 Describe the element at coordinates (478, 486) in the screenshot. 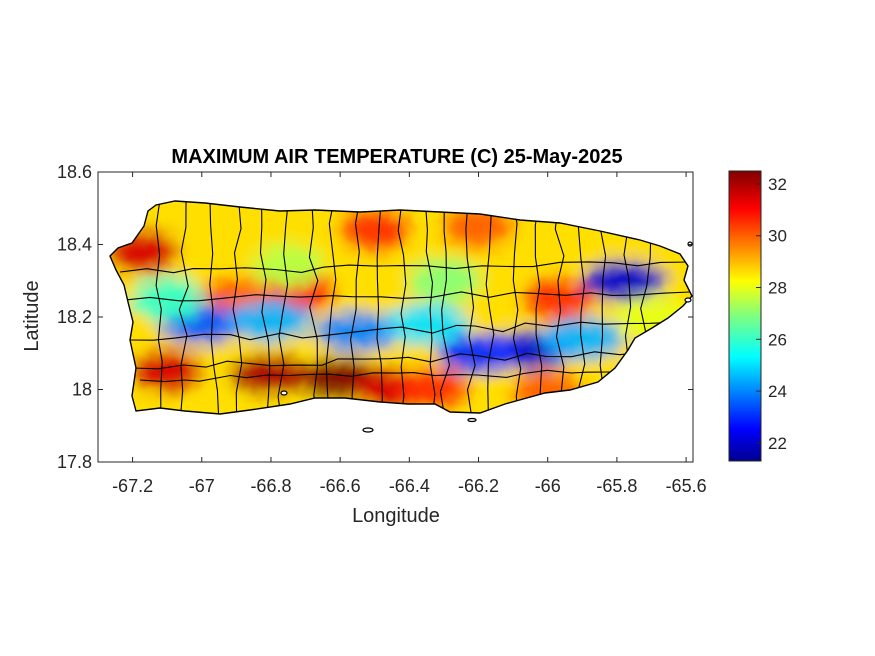

I see `x-tick-label: -66.2` at that location.